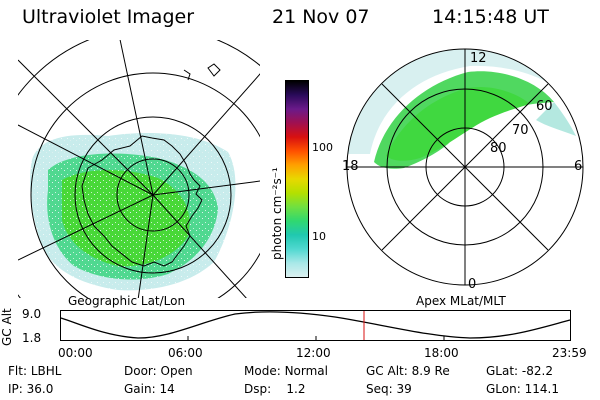 The height and width of the screenshot is (400, 600). I want to click on antarctica-coastline, so click(142, 201).